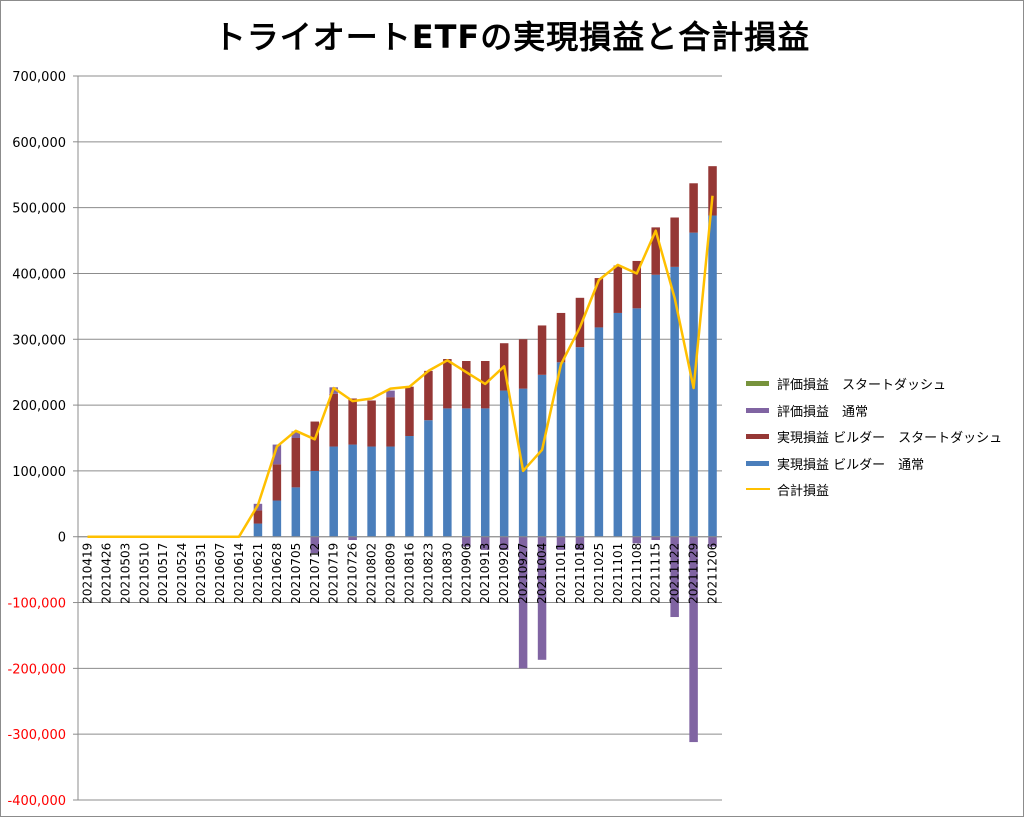 The width and height of the screenshot is (1024, 817). Describe the element at coordinates (862, 385) in the screenshot. I see `legend-label: 評価損益 スタートダッシュ` at that location.